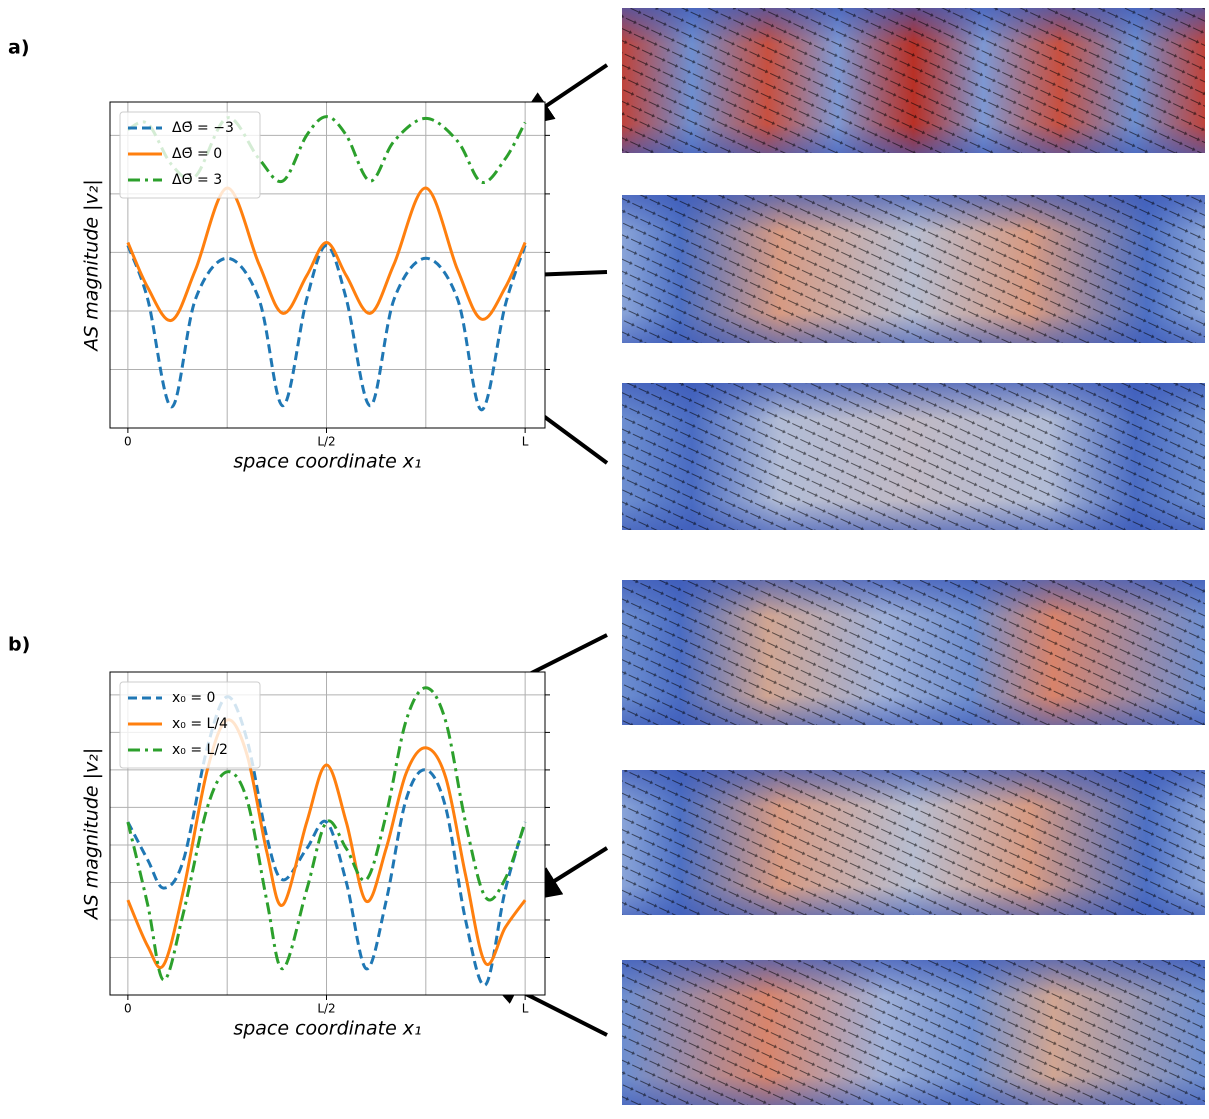  What do you see at coordinates (203, 128) in the screenshot?
I see `legend-label: ΔΘ̄ = −3` at bounding box center [203, 128].